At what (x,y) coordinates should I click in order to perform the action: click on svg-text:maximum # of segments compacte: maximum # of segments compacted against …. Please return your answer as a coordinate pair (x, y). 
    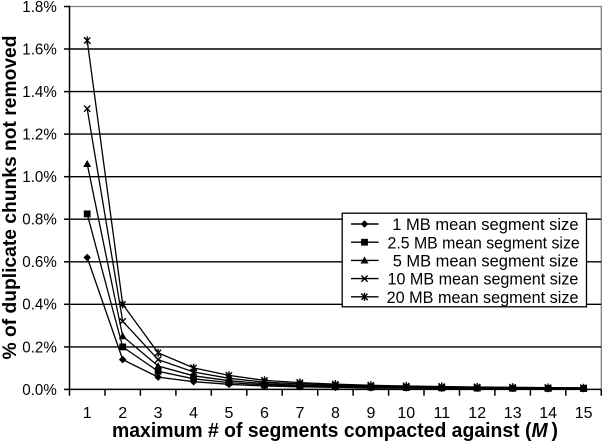
    Looking at the image, I should click on (335, 431).